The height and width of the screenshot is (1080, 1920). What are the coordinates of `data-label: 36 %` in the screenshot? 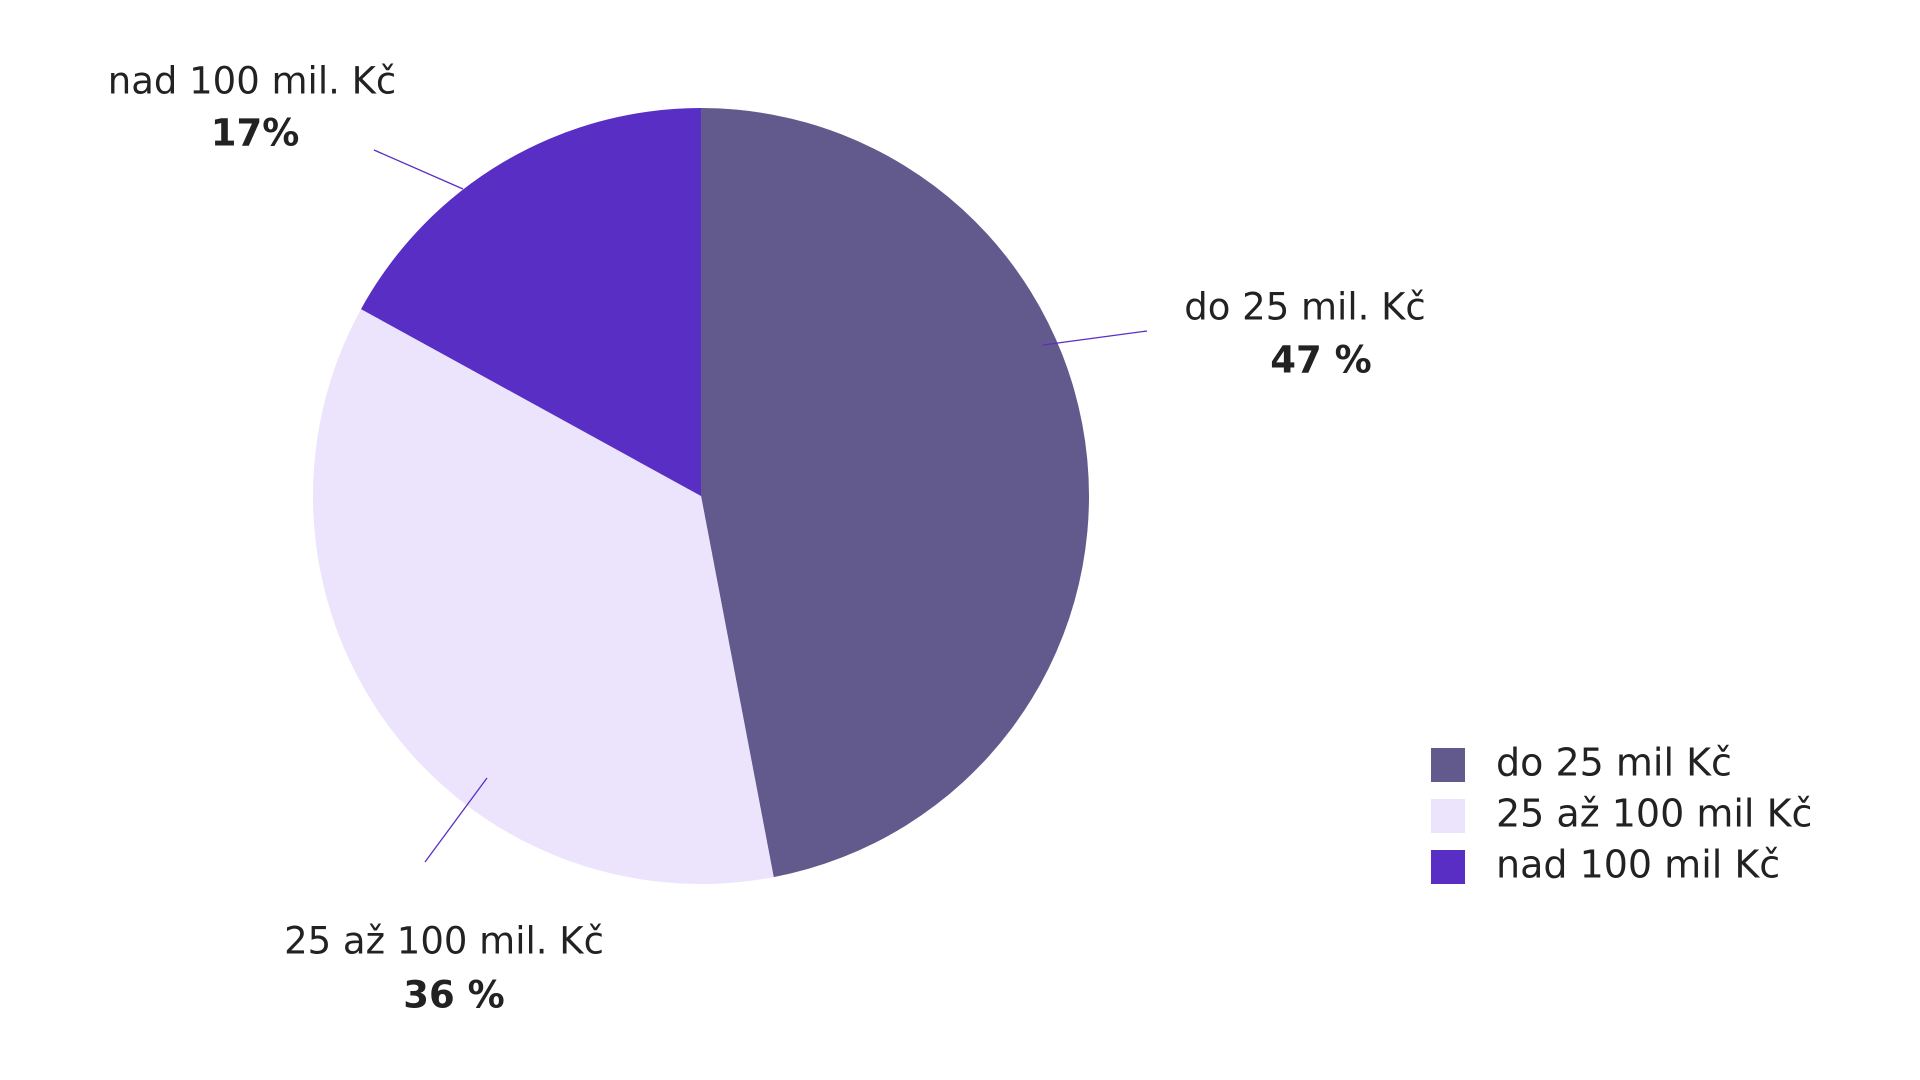 It's located at (453, 995).